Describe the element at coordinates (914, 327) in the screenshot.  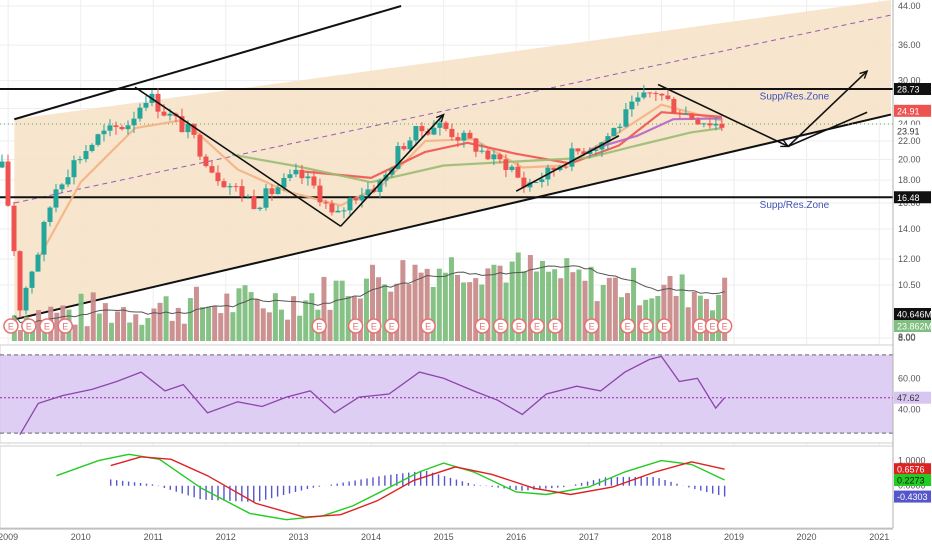
I see `volume-badge-text: 23.862M` at that location.